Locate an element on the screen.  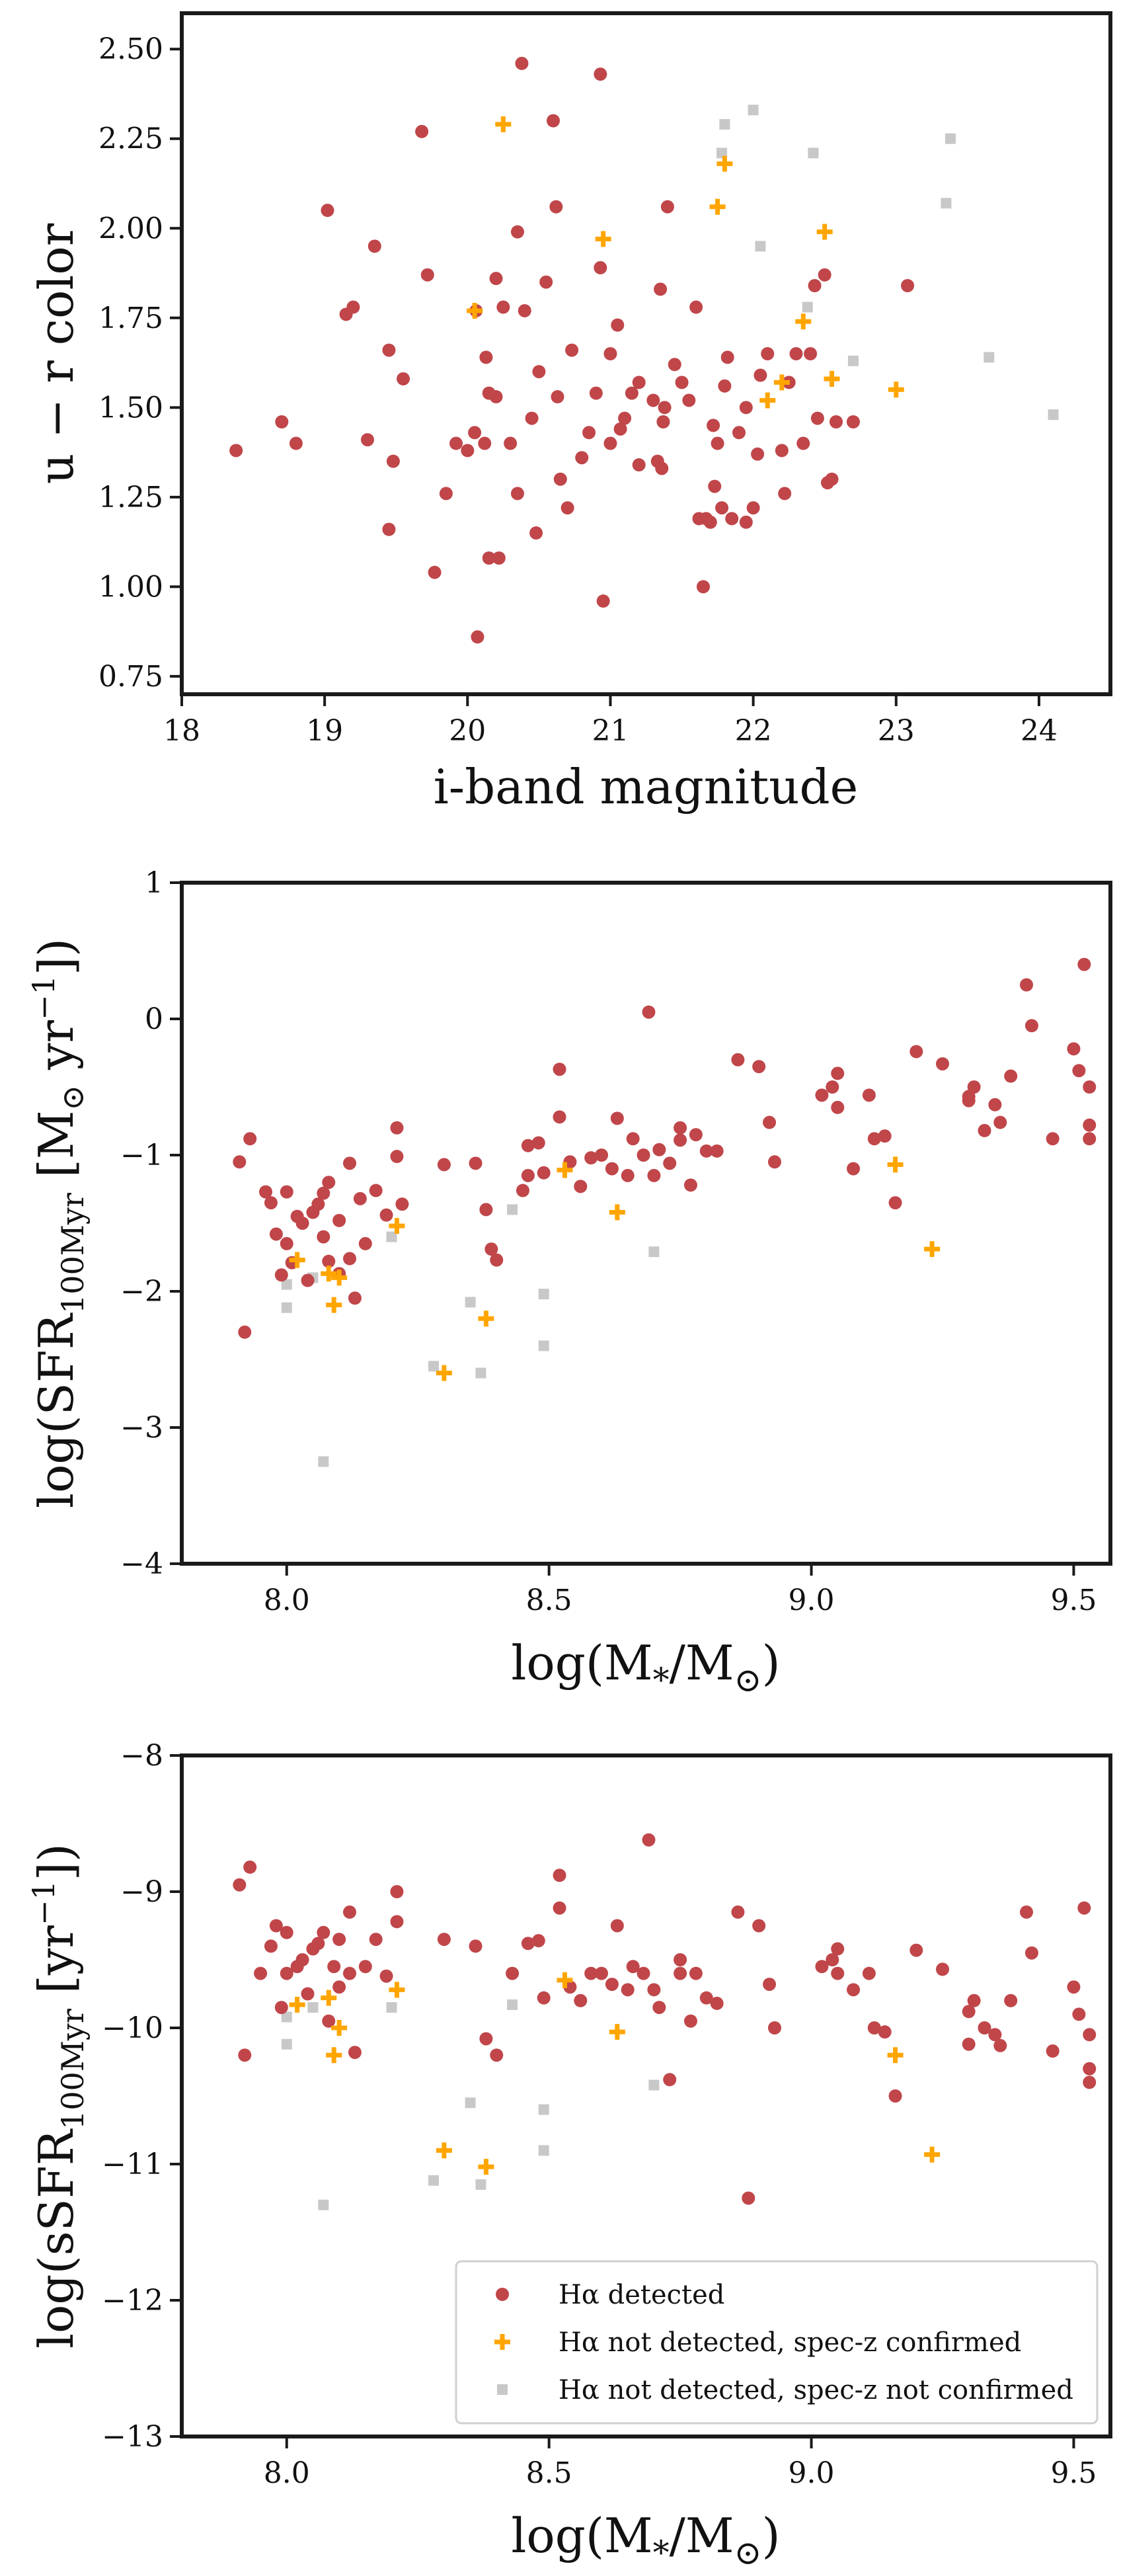
x-tick-label: 8.0 is located at coordinates (287, 2473).